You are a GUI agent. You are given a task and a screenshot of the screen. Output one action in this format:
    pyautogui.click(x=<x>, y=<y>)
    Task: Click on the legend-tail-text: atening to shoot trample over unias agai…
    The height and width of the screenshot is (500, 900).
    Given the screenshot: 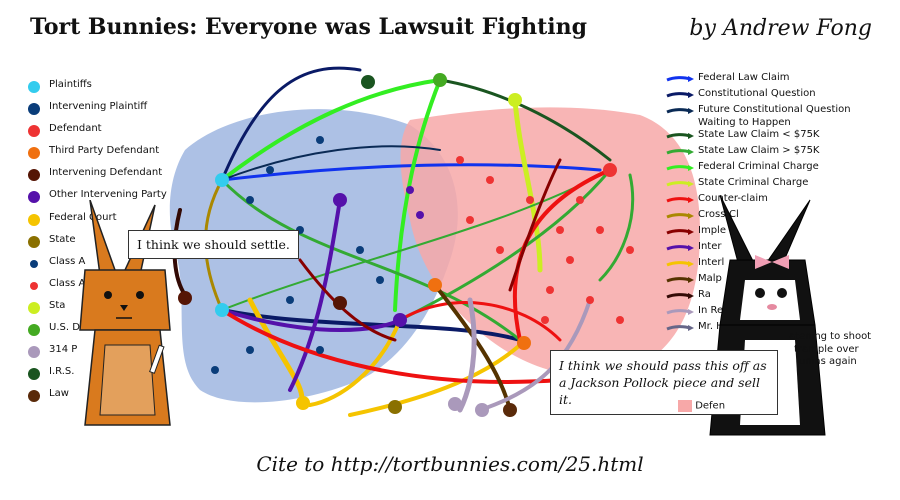 What is the action you would take?
    pyautogui.click(x=830, y=349)
    